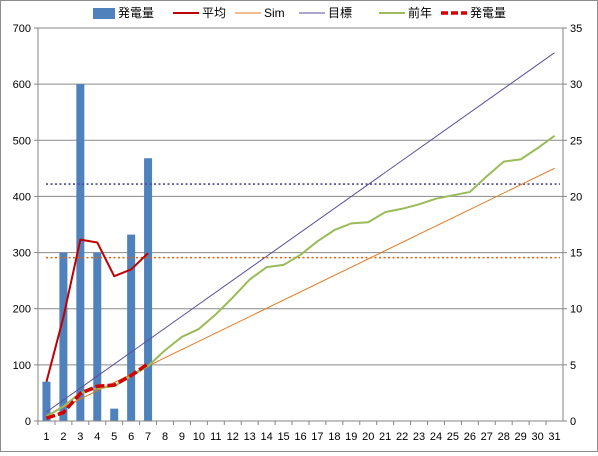 Image resolution: width=598 pixels, height=456 pixels. Describe the element at coordinates (576, 197) in the screenshot. I see `y-right-tick-label-4: 20` at that location.